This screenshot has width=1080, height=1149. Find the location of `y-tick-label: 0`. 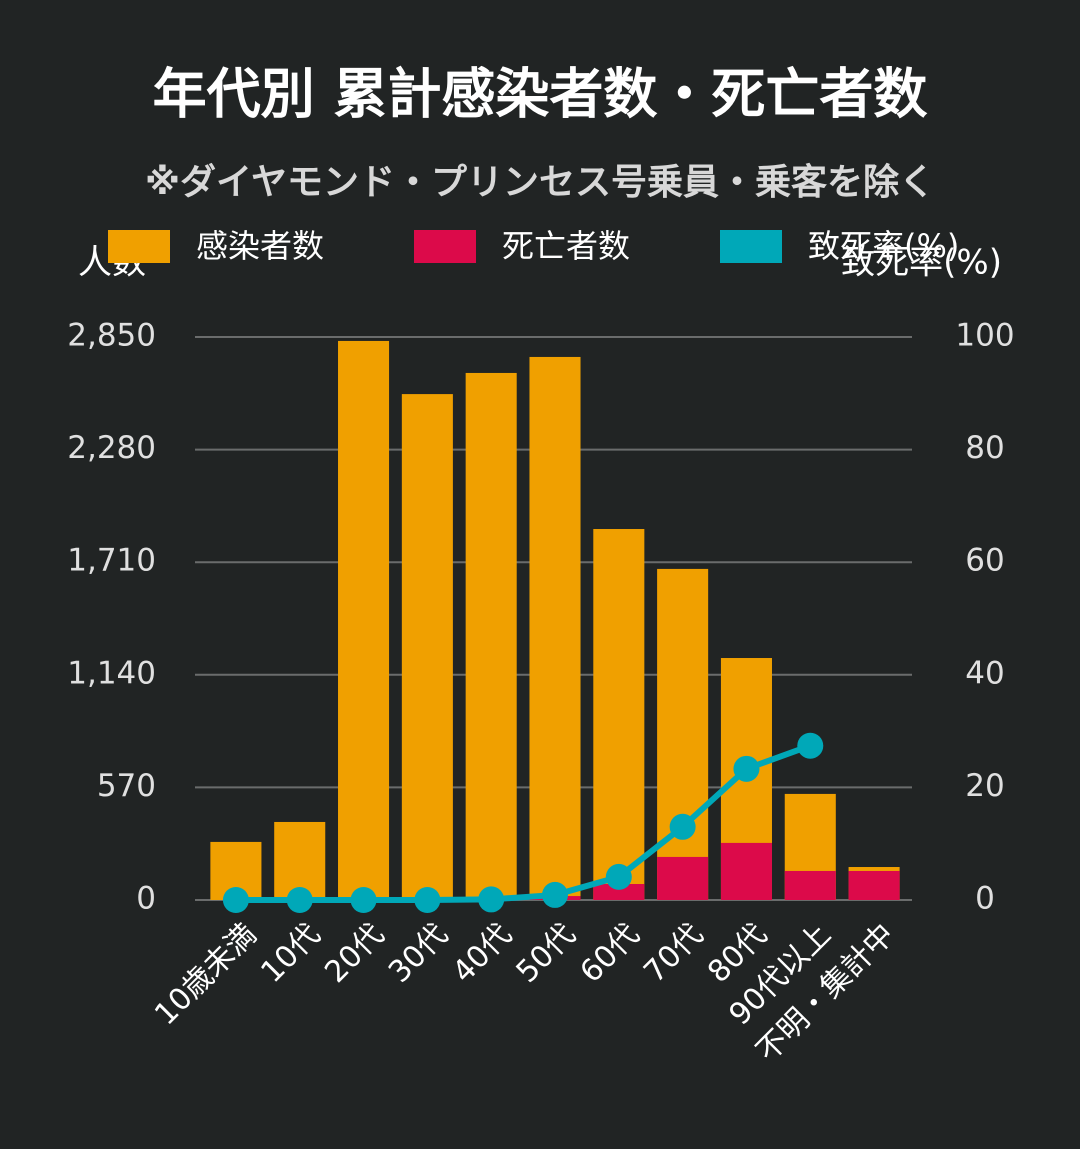

y-tick-label: 0 is located at coordinates (146, 899).